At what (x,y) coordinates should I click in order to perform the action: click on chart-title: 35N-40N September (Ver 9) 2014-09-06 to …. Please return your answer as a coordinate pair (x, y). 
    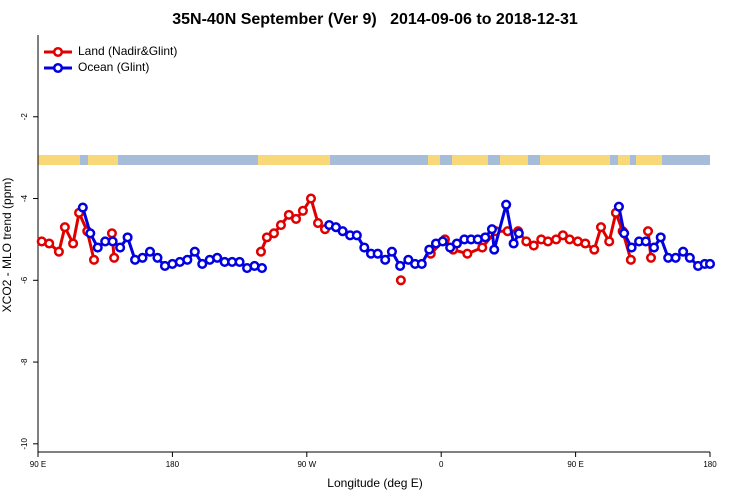
    Looking at the image, I should click on (375, 19).